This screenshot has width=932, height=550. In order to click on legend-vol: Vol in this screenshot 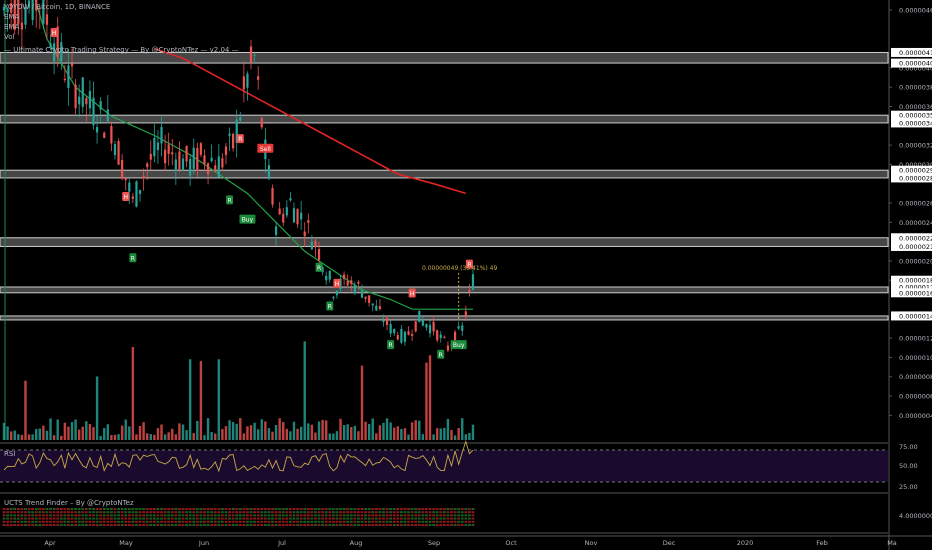, I will do `click(9, 37)`.